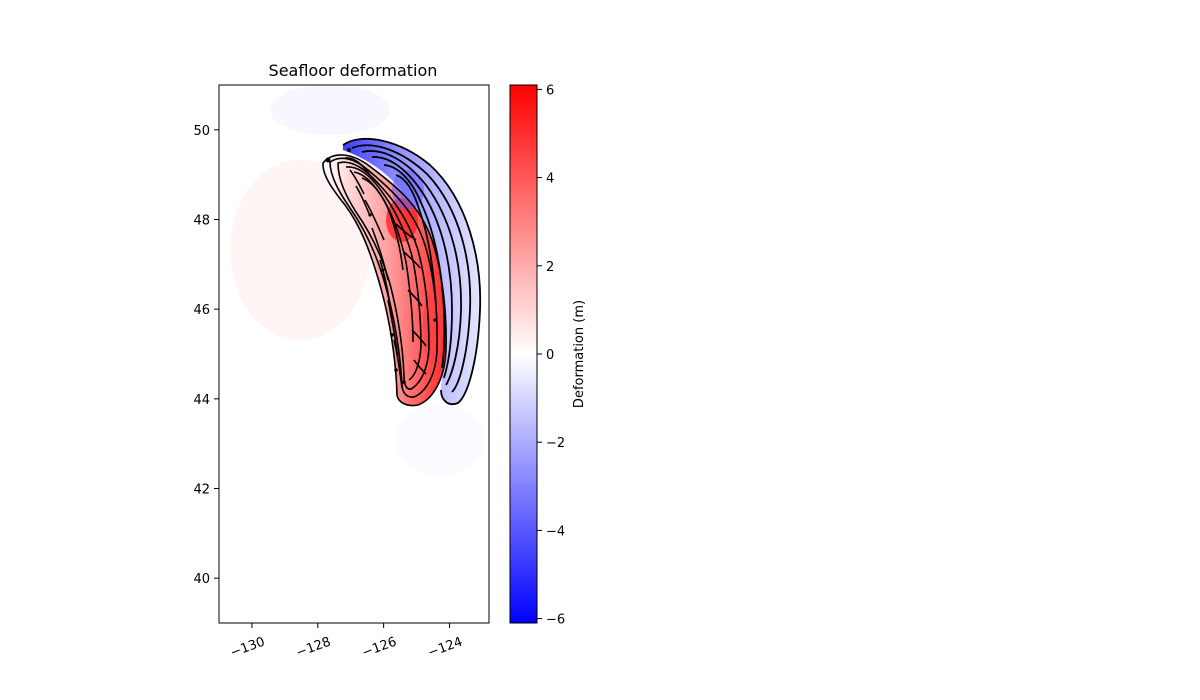  I want to click on x-tick-label: −128, so click(313, 648).